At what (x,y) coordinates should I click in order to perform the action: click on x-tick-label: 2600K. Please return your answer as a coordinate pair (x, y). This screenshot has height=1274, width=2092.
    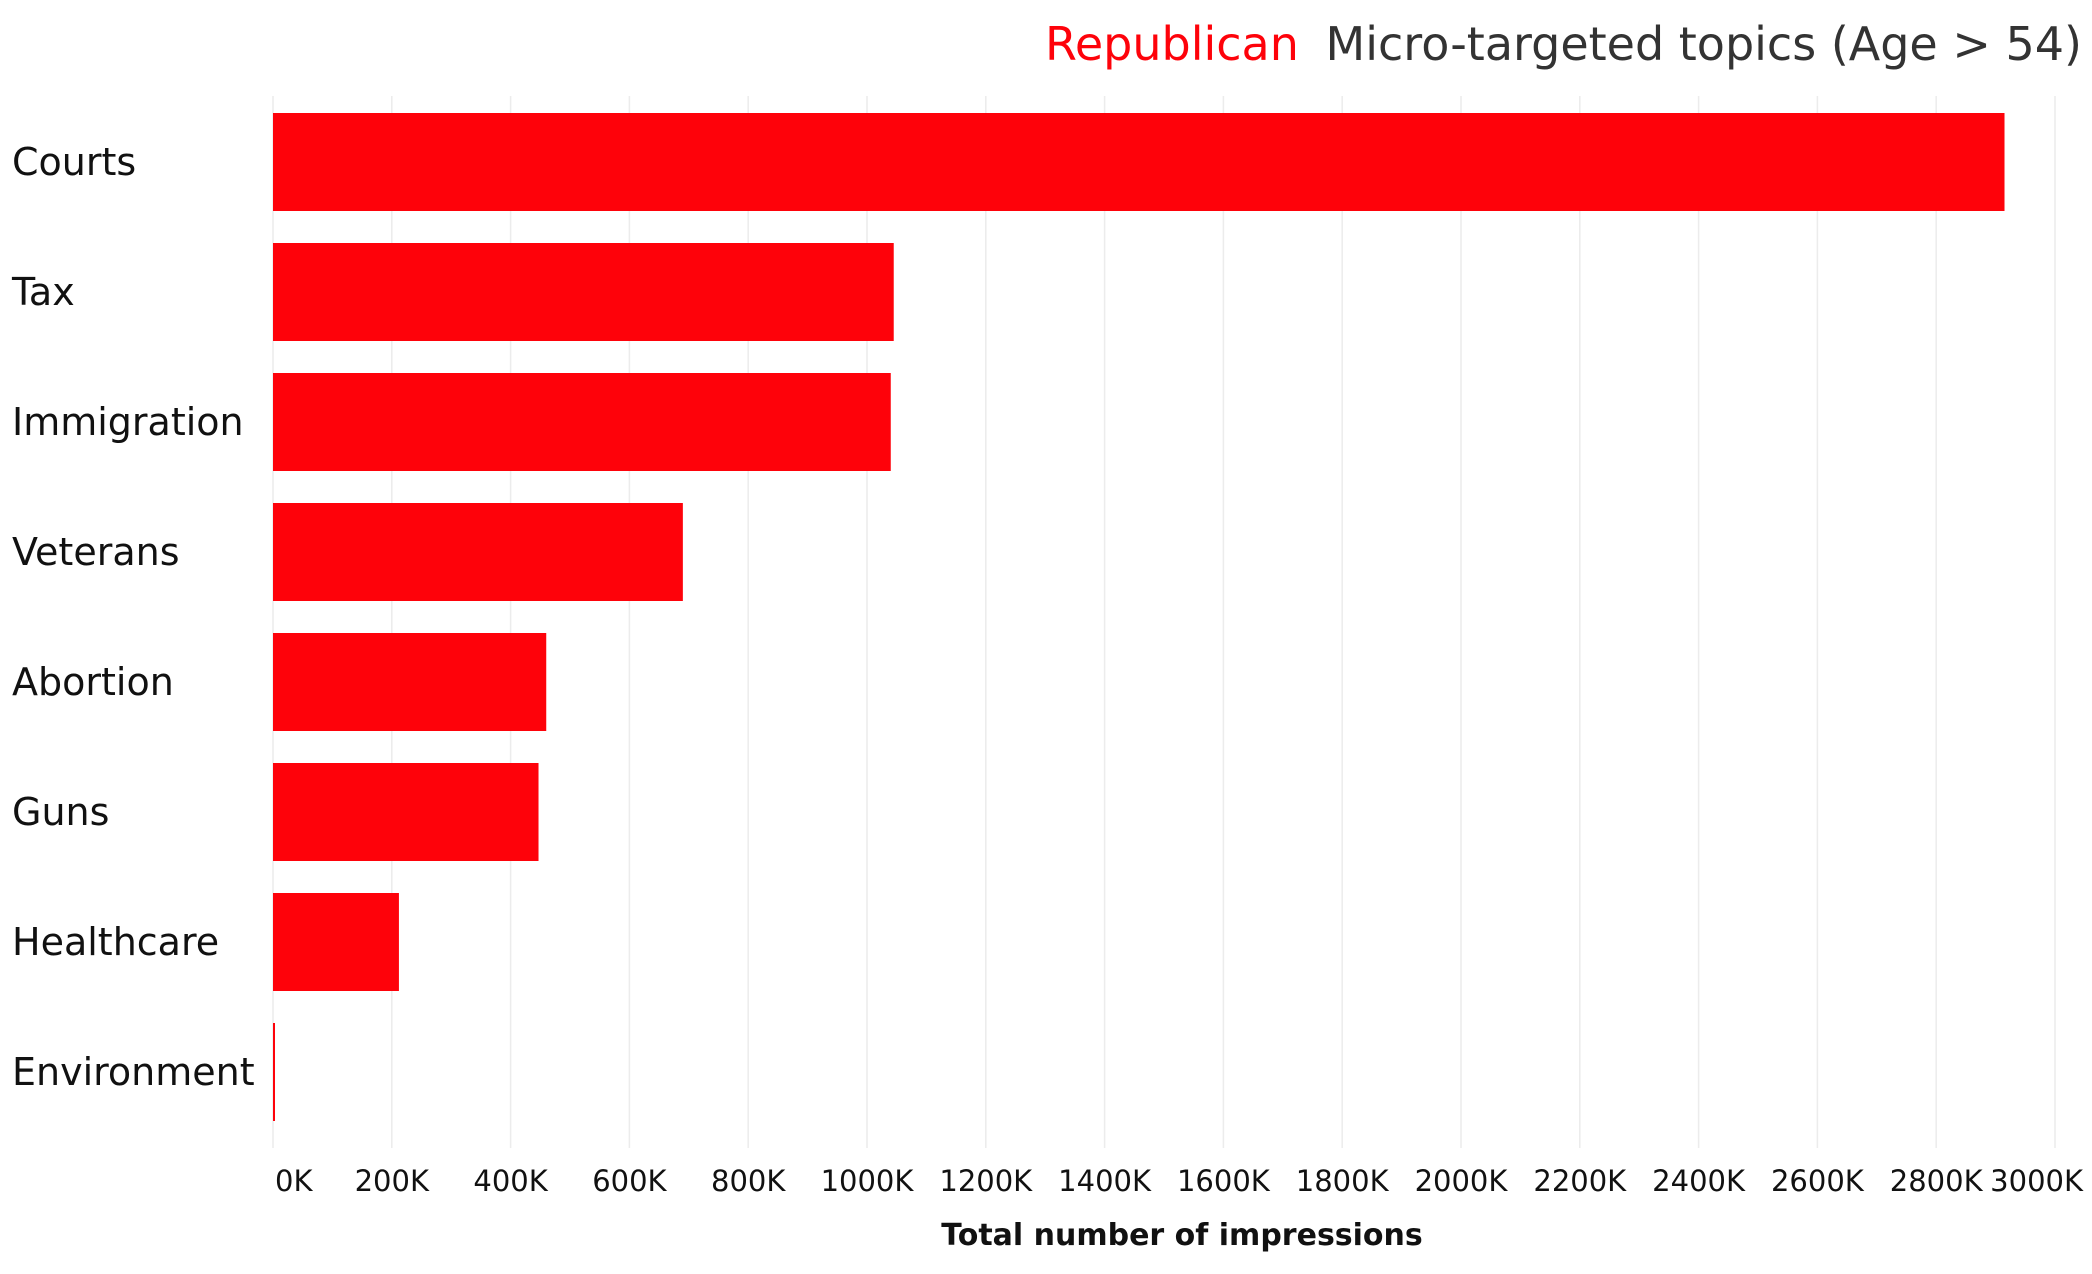
    Looking at the image, I should click on (1818, 1181).